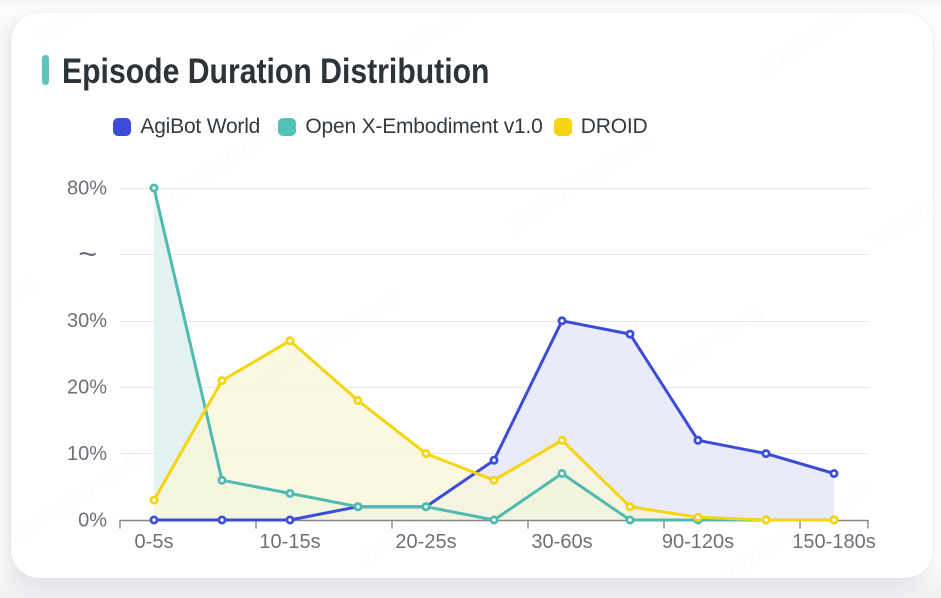  What do you see at coordinates (425, 542) in the screenshot?
I see `svg-text: 20-25s` at bounding box center [425, 542].